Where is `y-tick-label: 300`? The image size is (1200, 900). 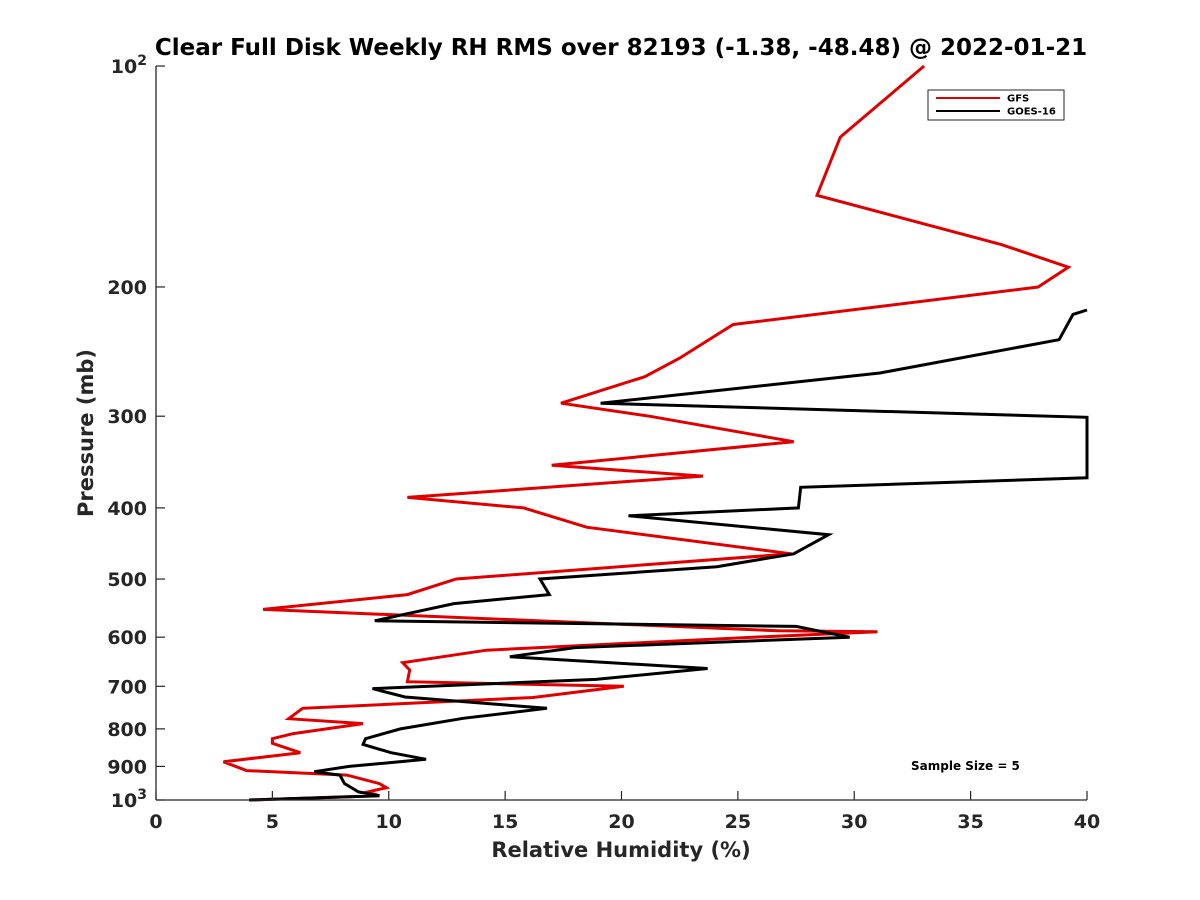
y-tick-label: 300 is located at coordinates (127, 417).